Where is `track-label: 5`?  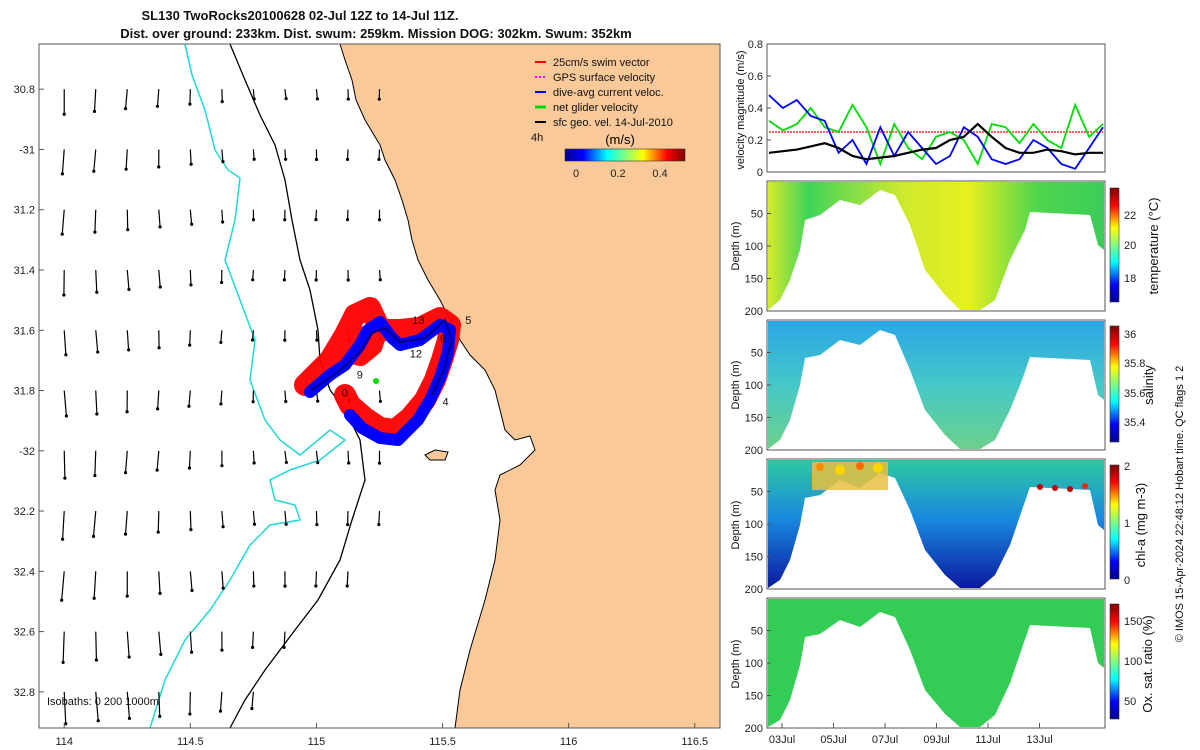 track-label: 5 is located at coordinates (468, 321).